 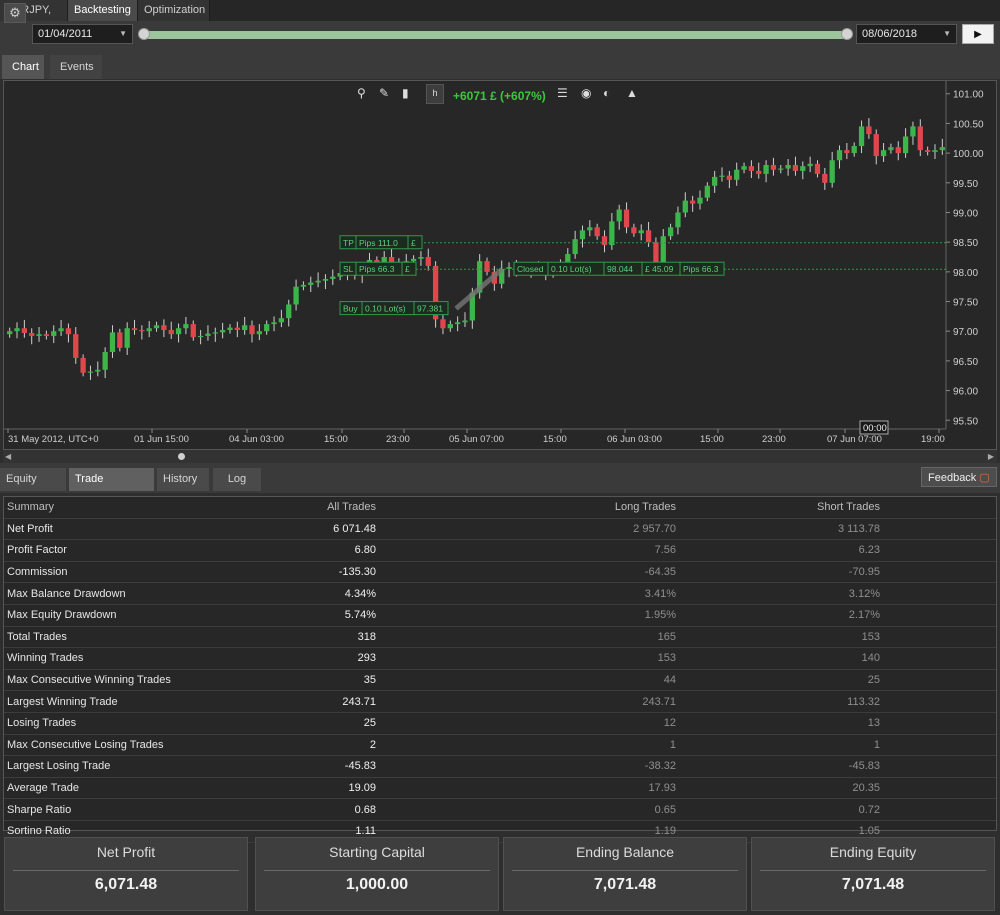 I want to click on y-tick-label: 96.00, so click(x=965, y=392).